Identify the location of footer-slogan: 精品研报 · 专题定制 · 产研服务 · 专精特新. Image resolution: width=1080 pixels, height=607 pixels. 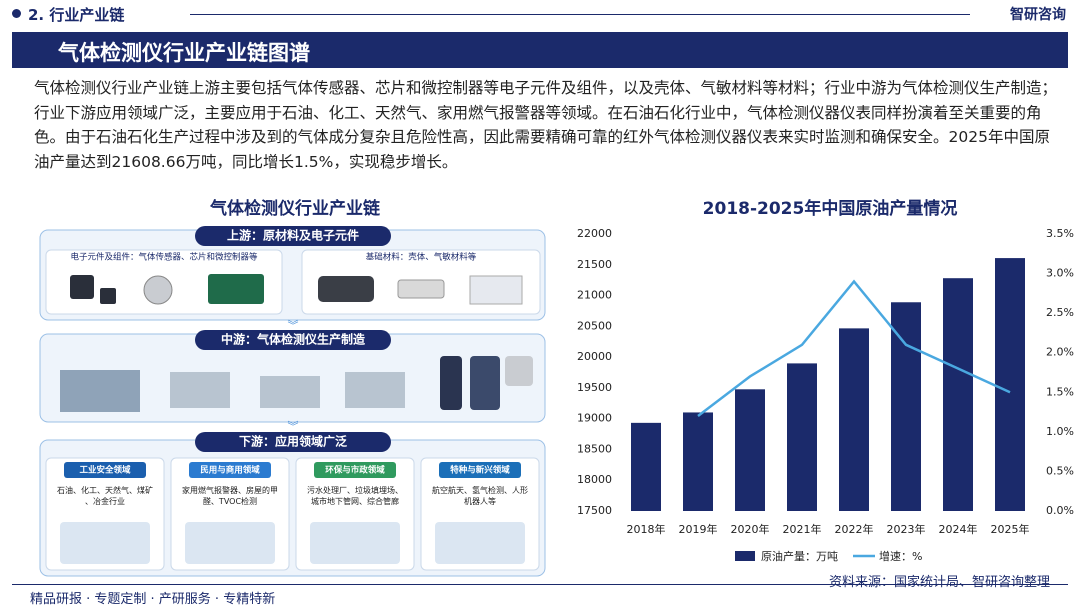
(153, 599).